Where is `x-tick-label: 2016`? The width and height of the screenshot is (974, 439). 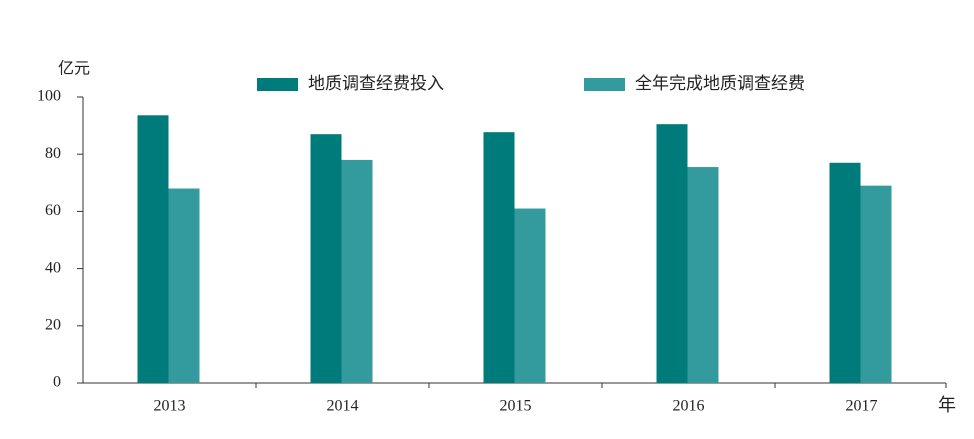
x-tick-label: 2016 is located at coordinates (689, 406).